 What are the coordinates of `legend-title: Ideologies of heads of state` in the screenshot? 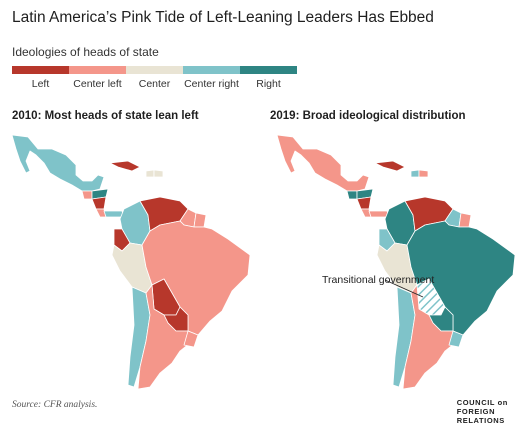 It's located at (85, 52).